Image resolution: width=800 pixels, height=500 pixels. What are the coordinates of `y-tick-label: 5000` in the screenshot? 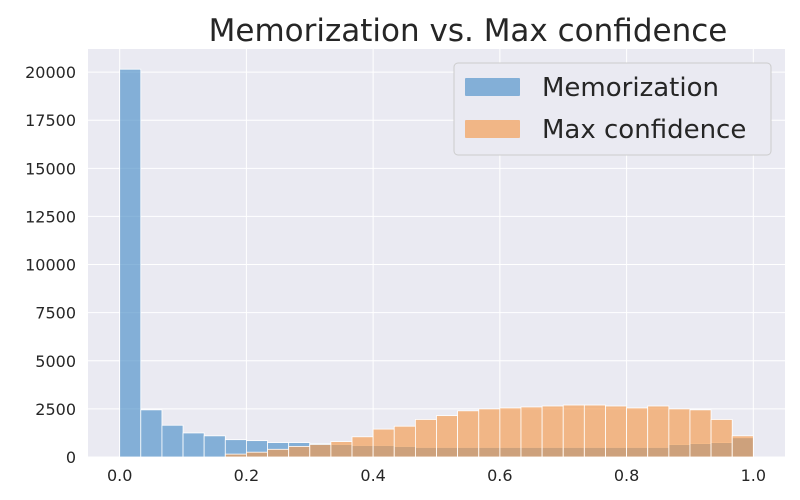 It's located at (55, 361).